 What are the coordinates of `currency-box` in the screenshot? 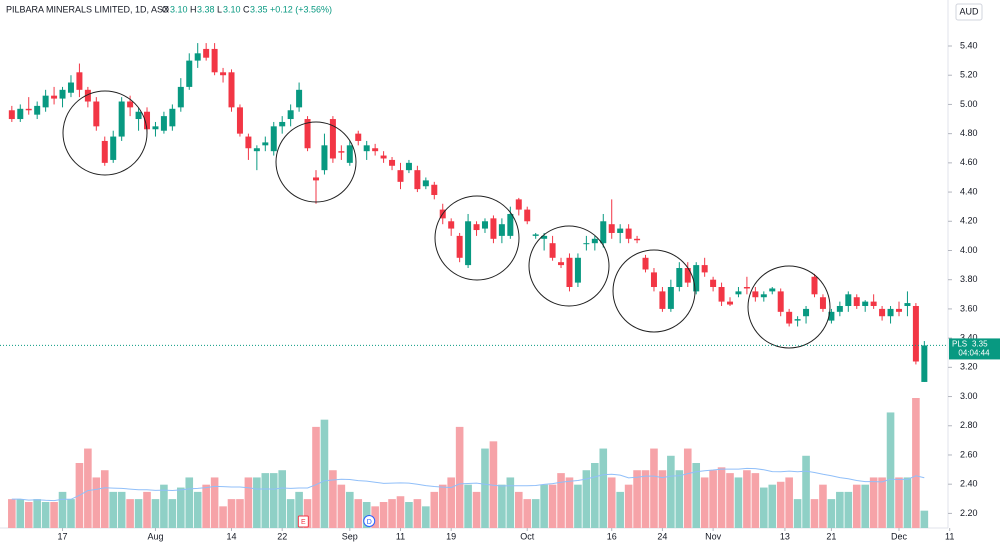 It's located at (969, 12).